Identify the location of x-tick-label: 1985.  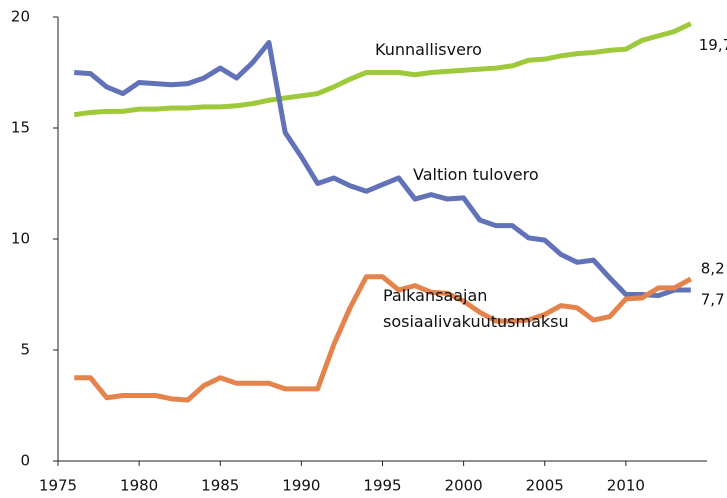
(220, 486).